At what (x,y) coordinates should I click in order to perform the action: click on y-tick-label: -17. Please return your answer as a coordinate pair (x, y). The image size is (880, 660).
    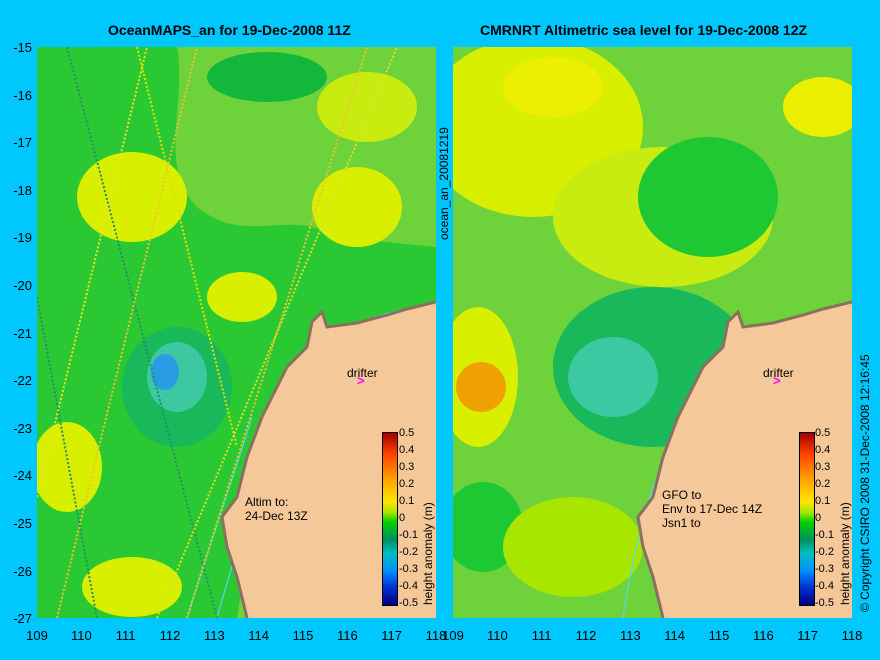
    Looking at the image, I should click on (22, 143).